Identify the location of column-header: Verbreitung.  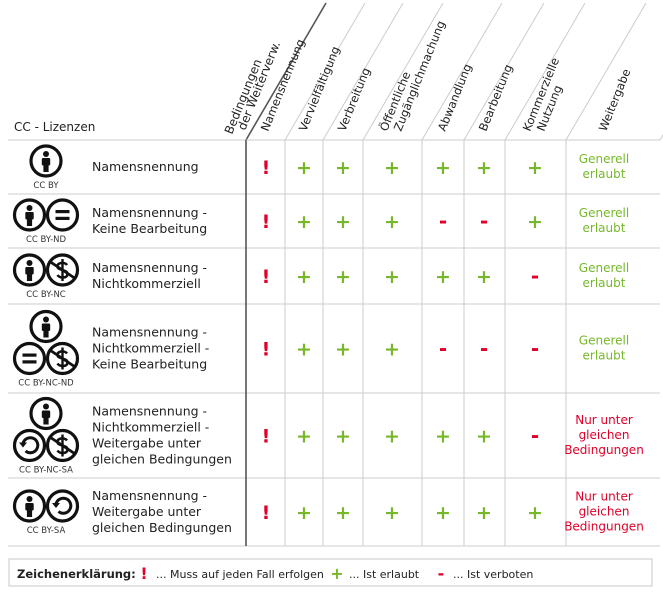
(354, 100).